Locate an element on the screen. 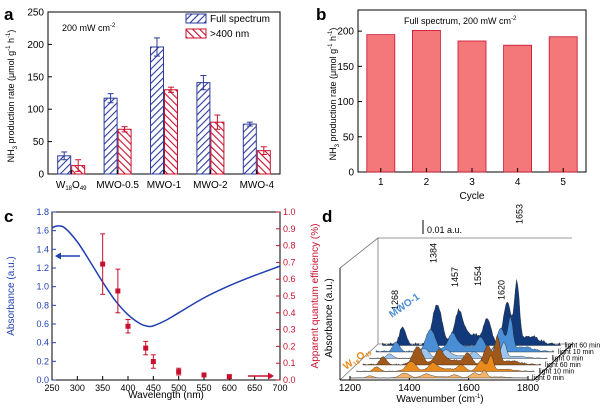  x-tick-label-b: 2 is located at coordinates (427, 182).